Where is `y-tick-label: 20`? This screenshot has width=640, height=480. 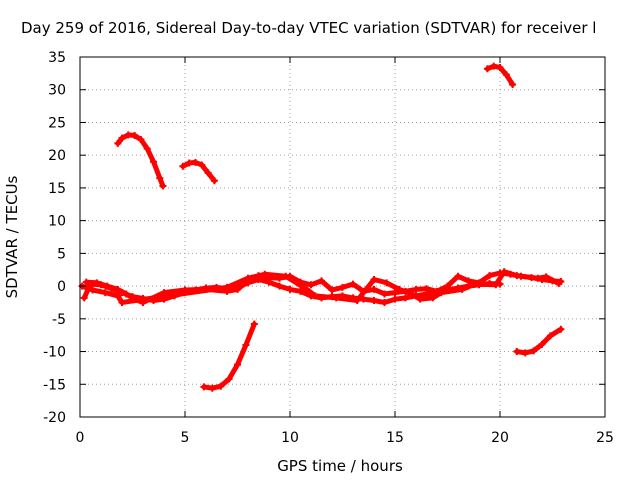
y-tick-label: 20 is located at coordinates (57, 156).